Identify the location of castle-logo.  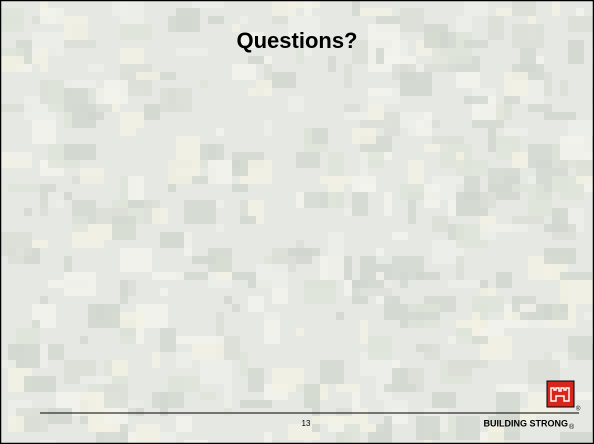
(560, 394).